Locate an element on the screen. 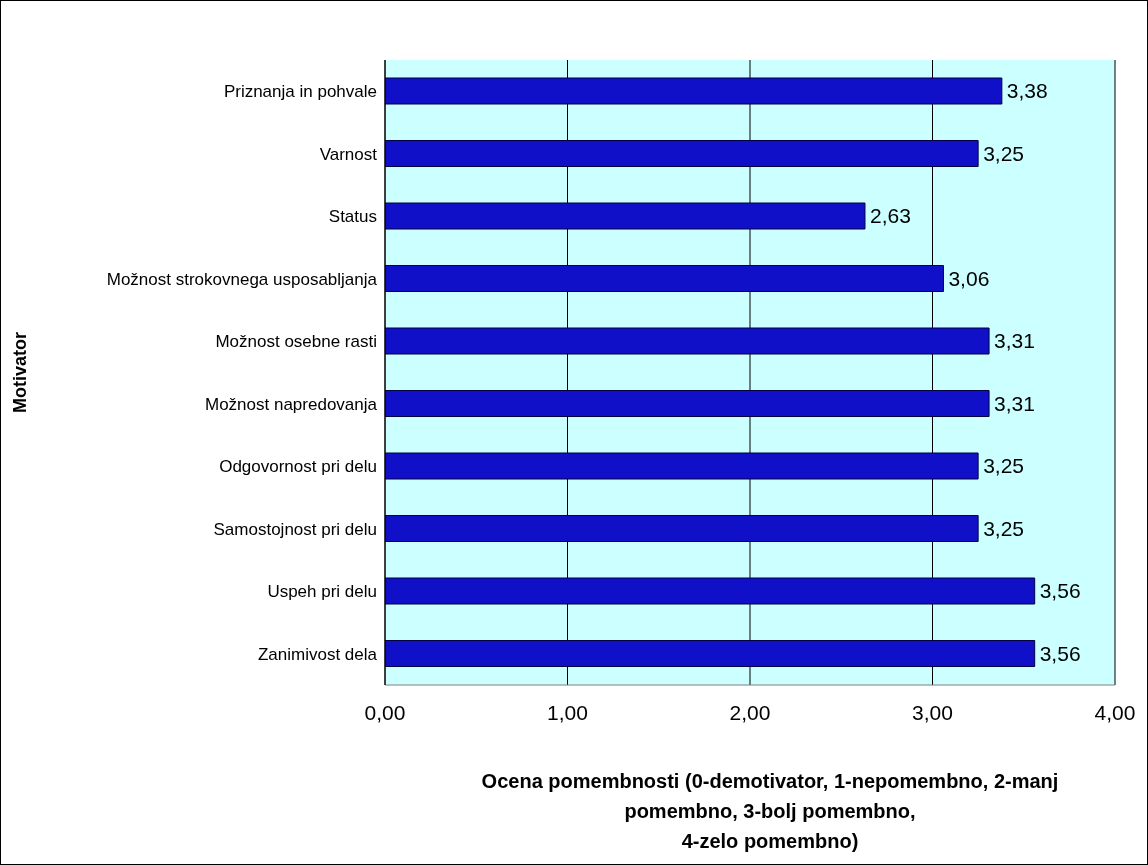 This screenshot has width=1148, height=865. y-tick-label: Status is located at coordinates (352, 217).